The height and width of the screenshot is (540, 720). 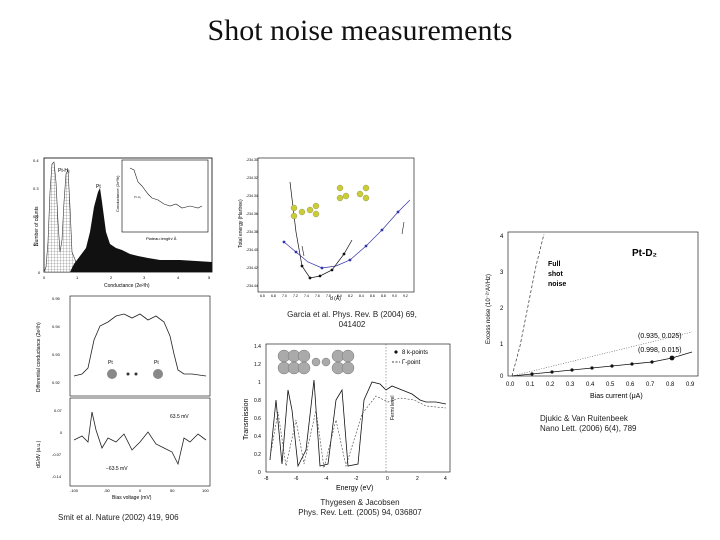 What do you see at coordinates (411, 363) in the screenshot?
I see `legend-gamma-point: Γ-point` at bounding box center [411, 363].